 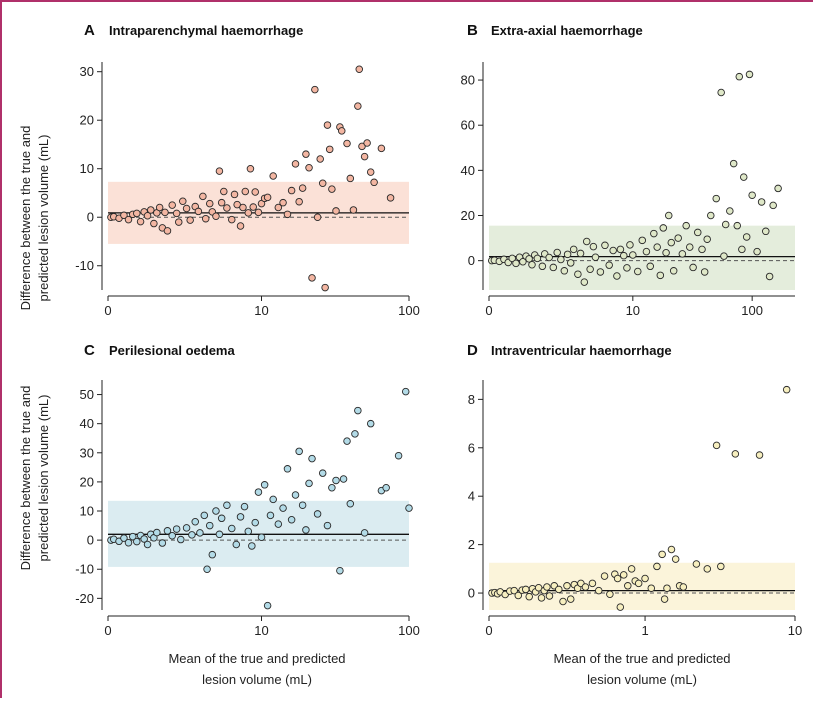 What do you see at coordinates (257, 679) in the screenshot?
I see `x-axis-title-left-line-2: lesion volume (mL)` at bounding box center [257, 679].